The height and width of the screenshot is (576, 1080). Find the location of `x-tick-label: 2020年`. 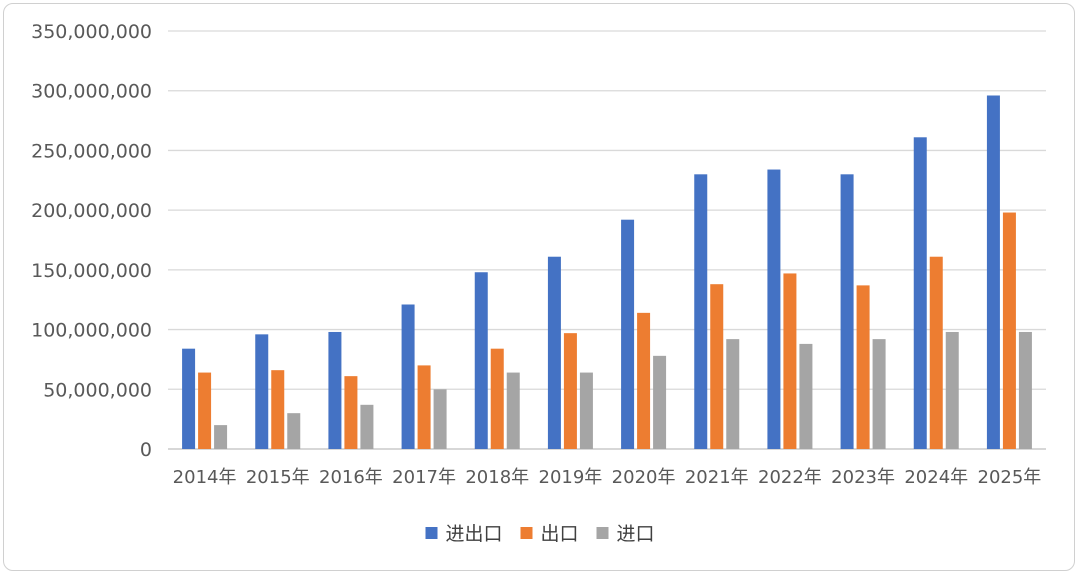

x-tick-label: 2020年 is located at coordinates (644, 477).